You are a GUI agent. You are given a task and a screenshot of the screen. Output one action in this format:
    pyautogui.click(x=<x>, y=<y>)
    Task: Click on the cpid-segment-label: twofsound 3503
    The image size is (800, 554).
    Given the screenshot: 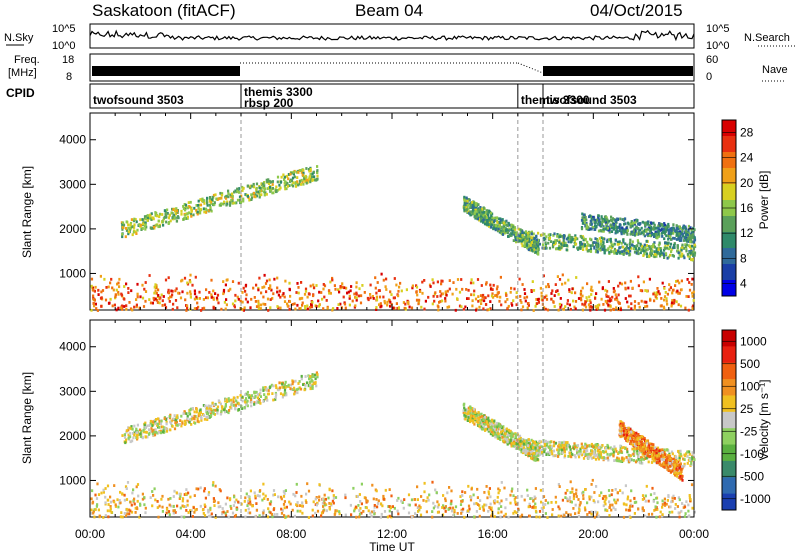 What is the action you would take?
    pyautogui.click(x=138, y=100)
    